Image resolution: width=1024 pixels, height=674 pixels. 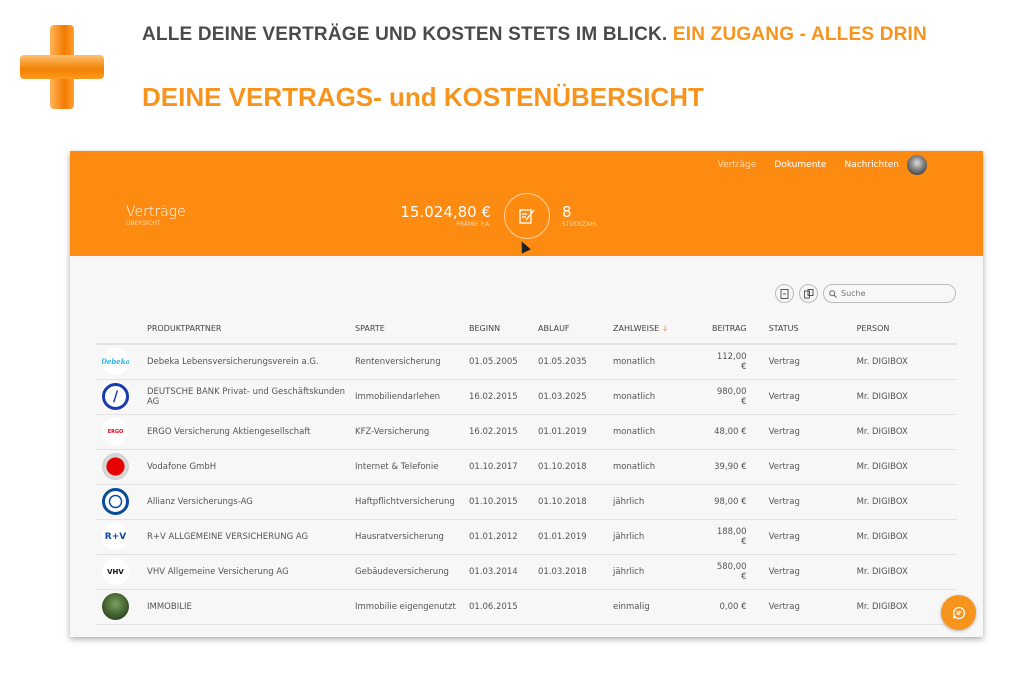 I want to click on edit-document-icon, so click(x=527, y=216).